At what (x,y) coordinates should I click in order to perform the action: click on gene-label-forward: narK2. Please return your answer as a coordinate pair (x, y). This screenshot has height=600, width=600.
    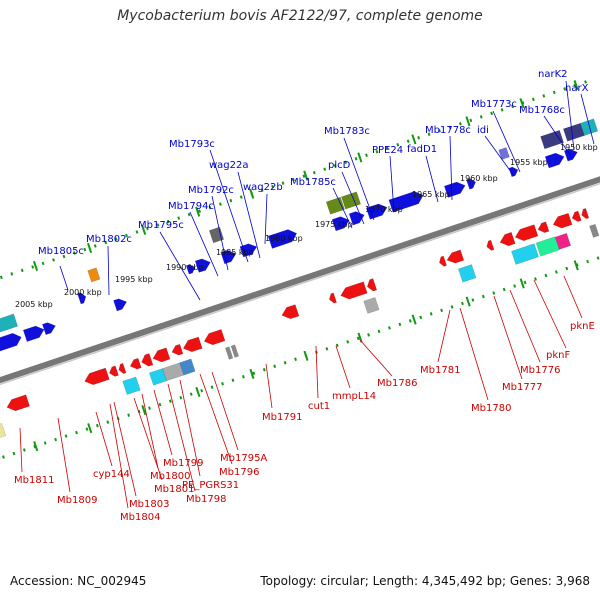
    Looking at the image, I should click on (553, 74).